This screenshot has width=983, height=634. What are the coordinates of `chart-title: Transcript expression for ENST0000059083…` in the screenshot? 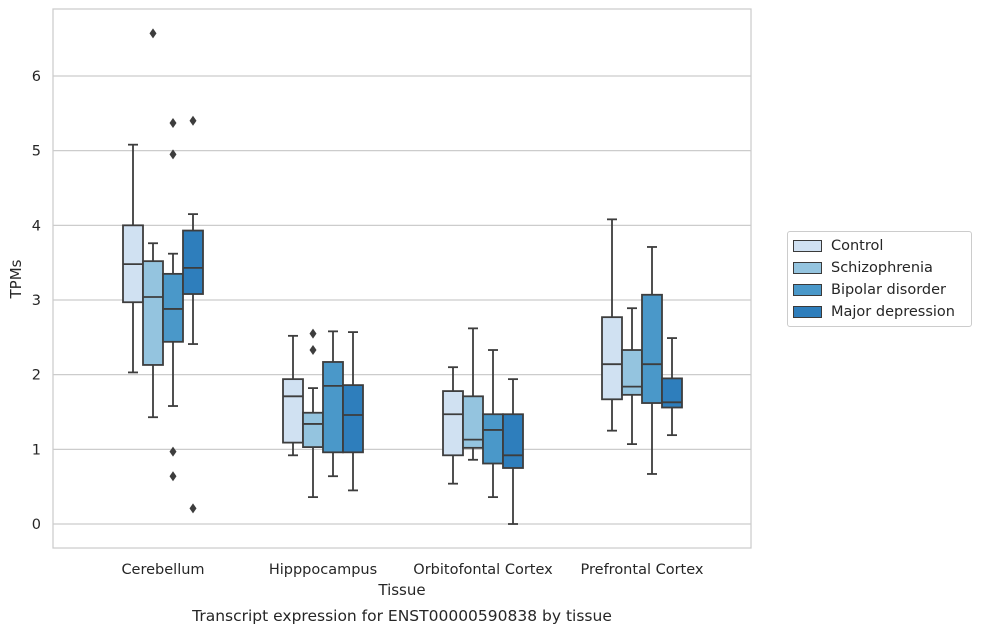 It's located at (401, 616).